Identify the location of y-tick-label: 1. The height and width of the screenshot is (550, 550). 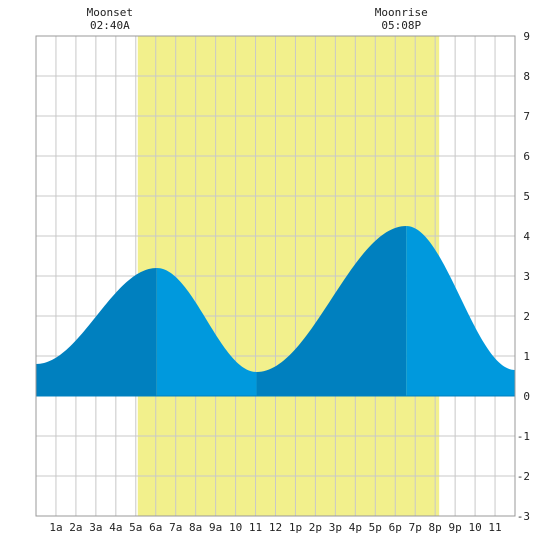
(526, 356).